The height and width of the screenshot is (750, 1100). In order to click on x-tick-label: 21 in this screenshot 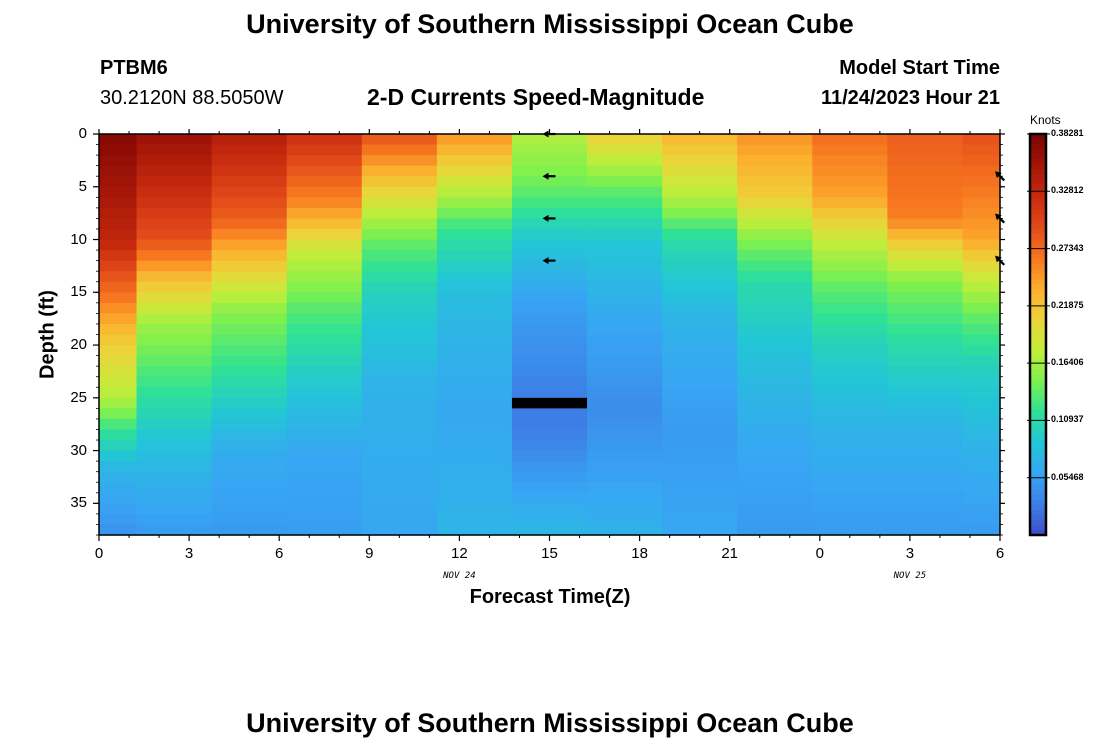, I will do `click(730, 553)`.